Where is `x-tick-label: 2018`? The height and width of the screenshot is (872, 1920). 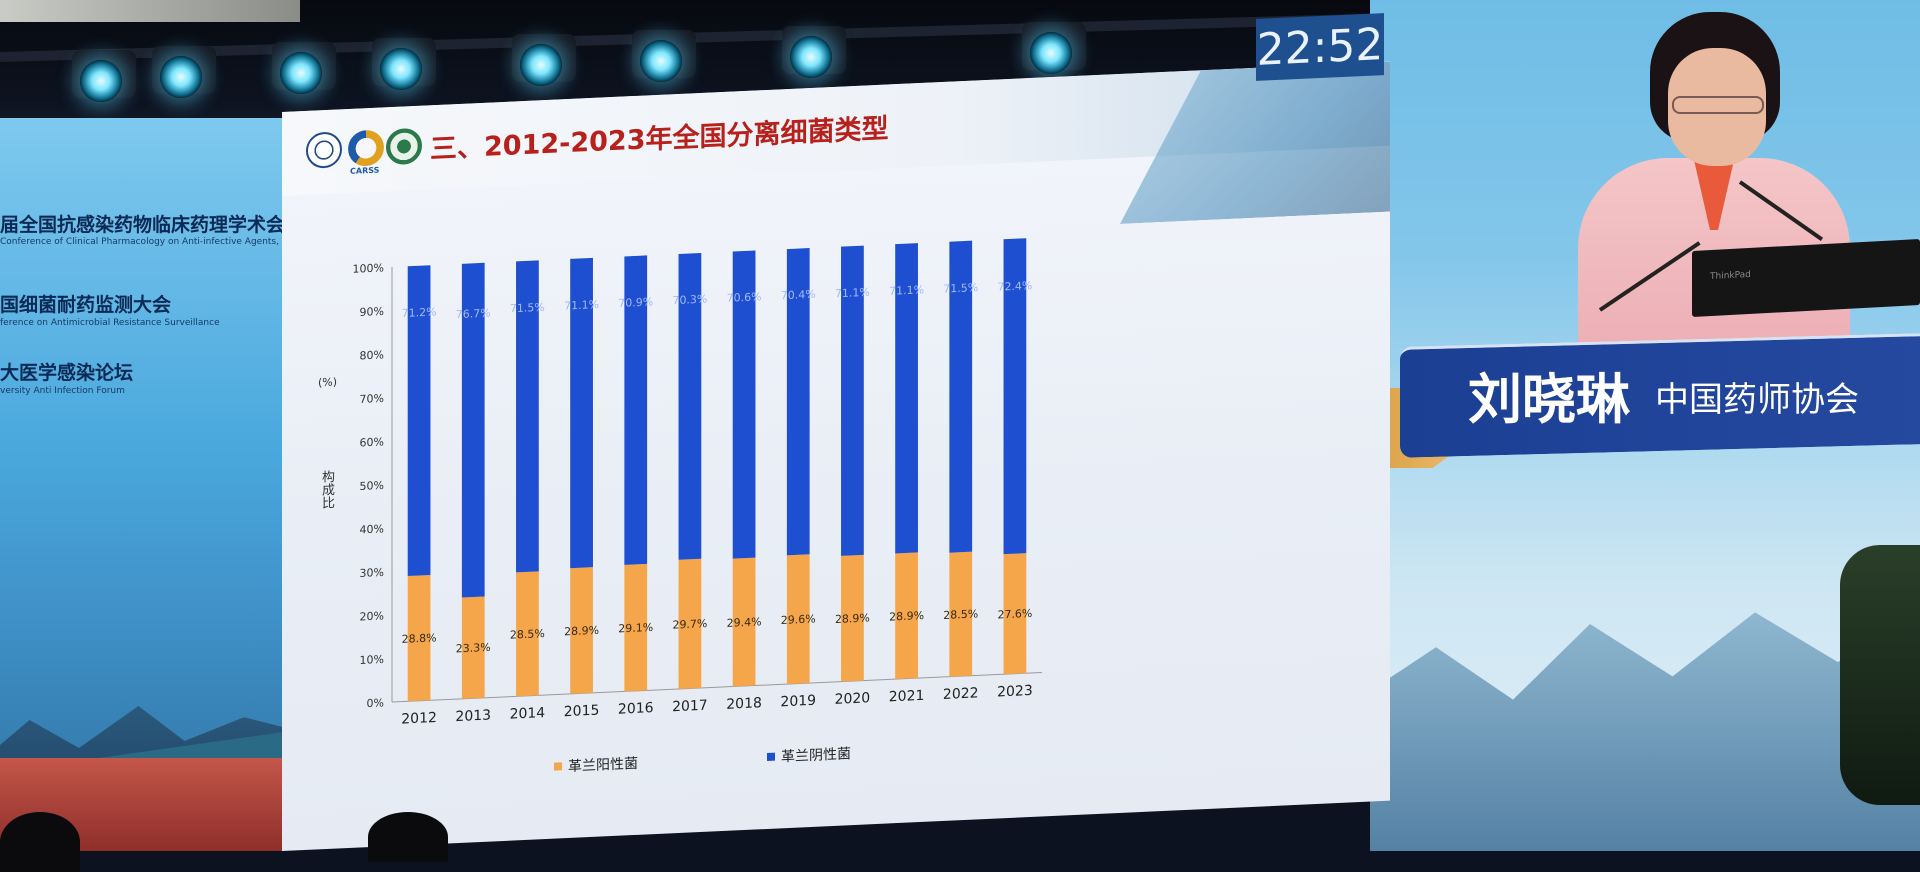 x-tick-label: 2018 is located at coordinates (744, 704).